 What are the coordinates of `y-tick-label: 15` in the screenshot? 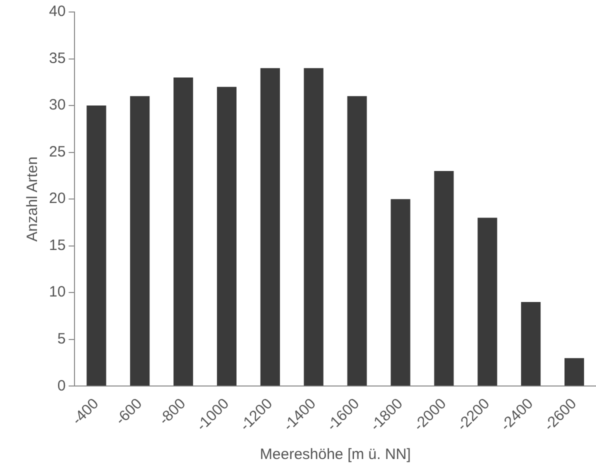 It's located at (57, 245).